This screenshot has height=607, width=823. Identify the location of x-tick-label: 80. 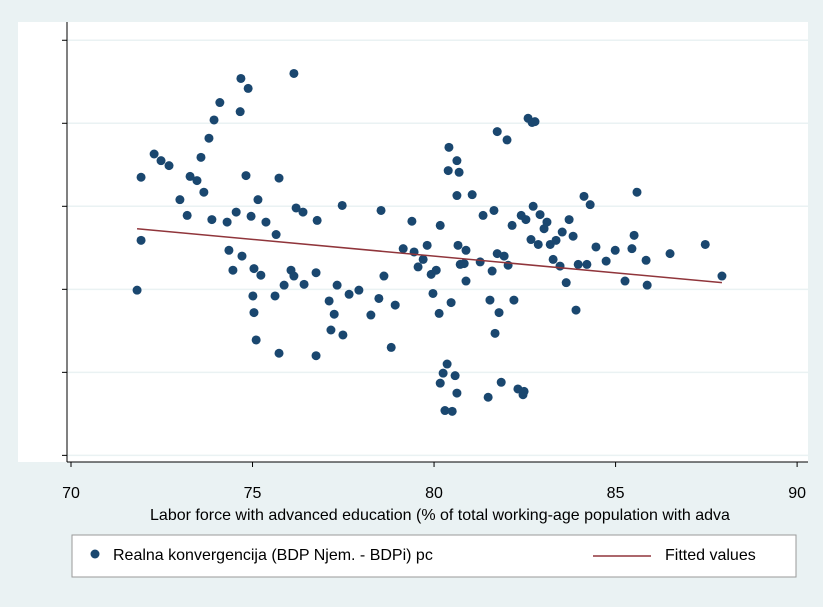
(434, 493).